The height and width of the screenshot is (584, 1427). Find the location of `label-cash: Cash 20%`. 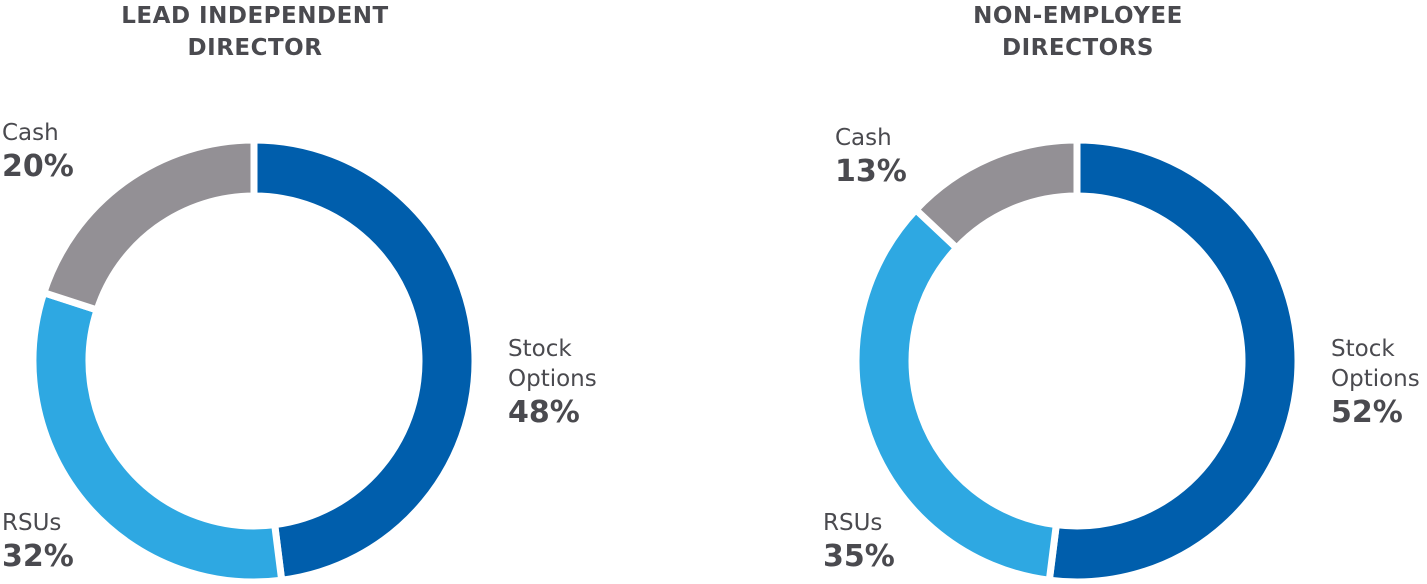

label-cash: Cash 20% is located at coordinates (38, 152).